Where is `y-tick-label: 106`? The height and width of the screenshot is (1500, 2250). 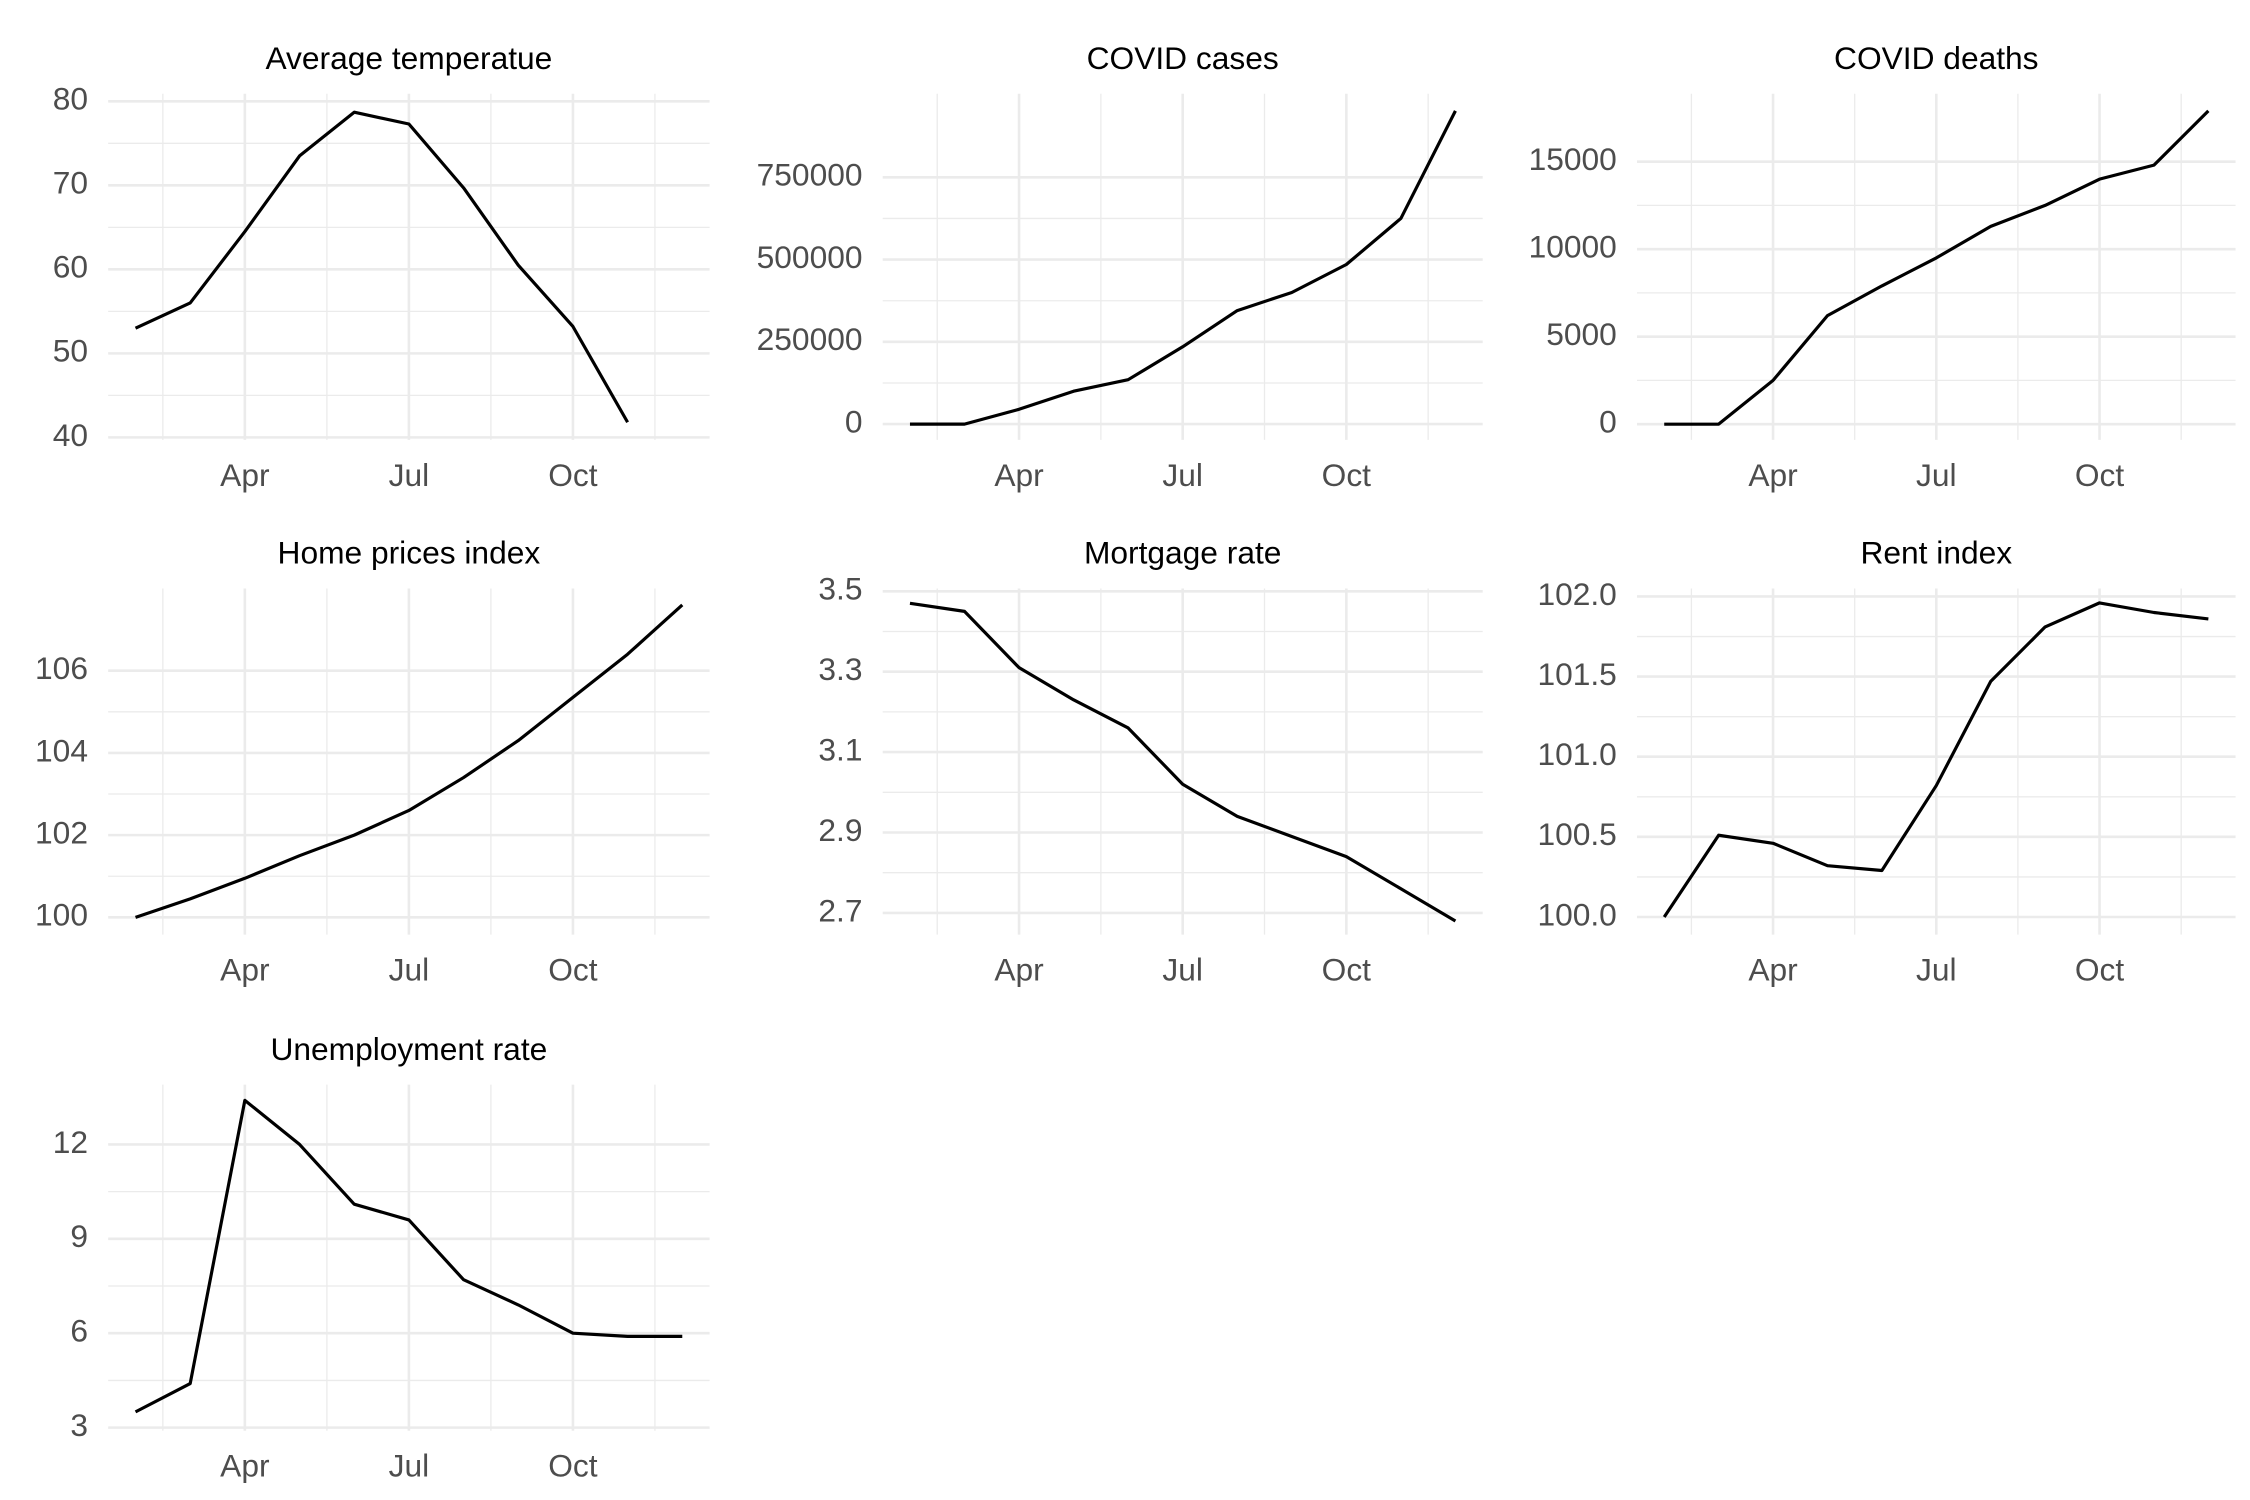 y-tick-label: 106 is located at coordinates (61, 668).